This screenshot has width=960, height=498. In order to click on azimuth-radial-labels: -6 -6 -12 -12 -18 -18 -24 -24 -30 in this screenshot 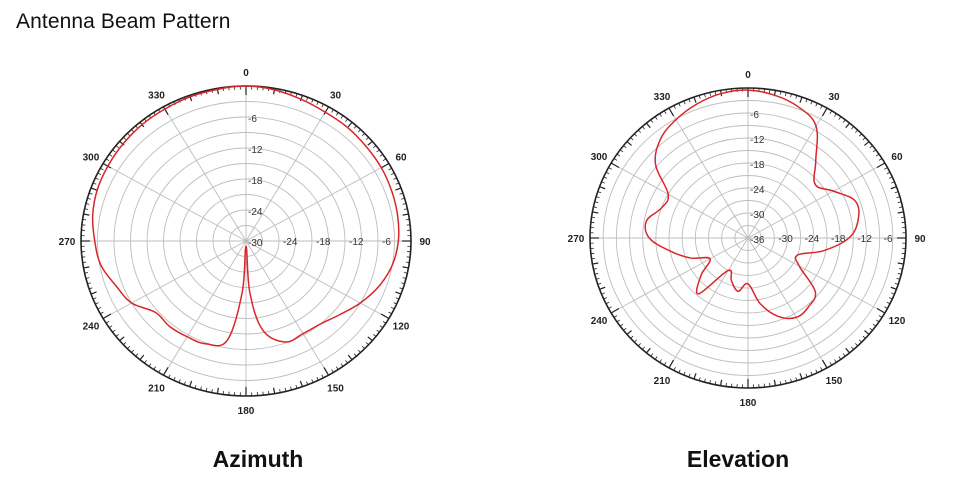, I will do `click(319, 181)`.